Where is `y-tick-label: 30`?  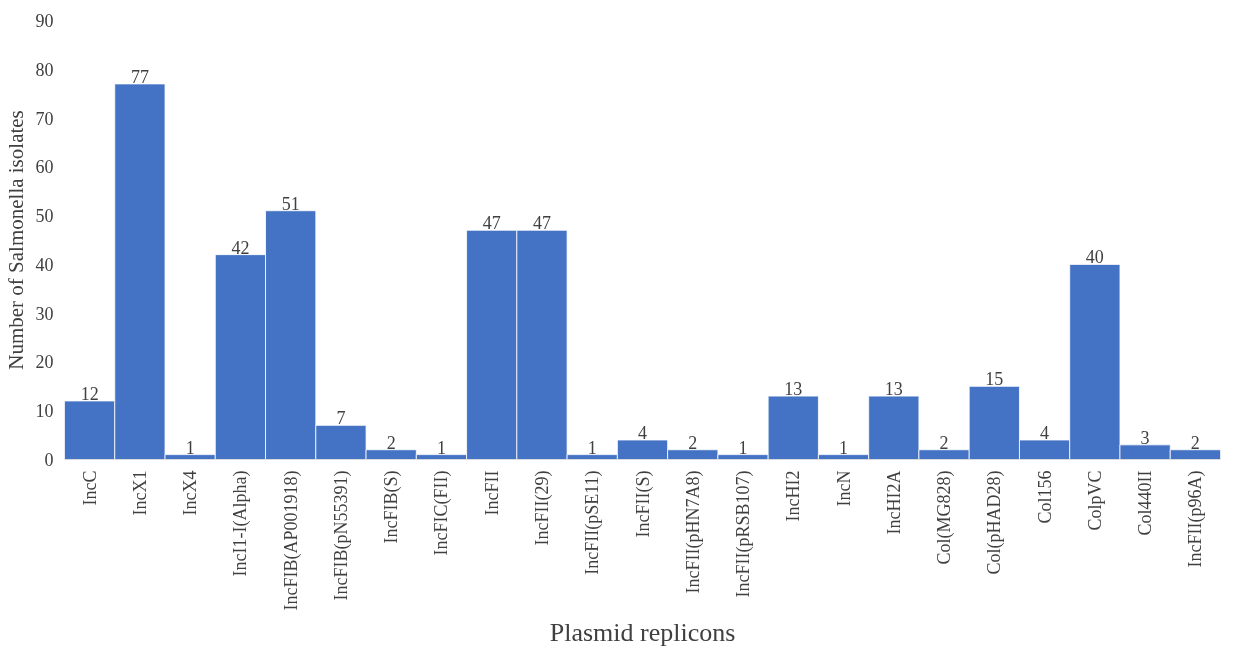
y-tick-label: 30 is located at coordinates (44, 313).